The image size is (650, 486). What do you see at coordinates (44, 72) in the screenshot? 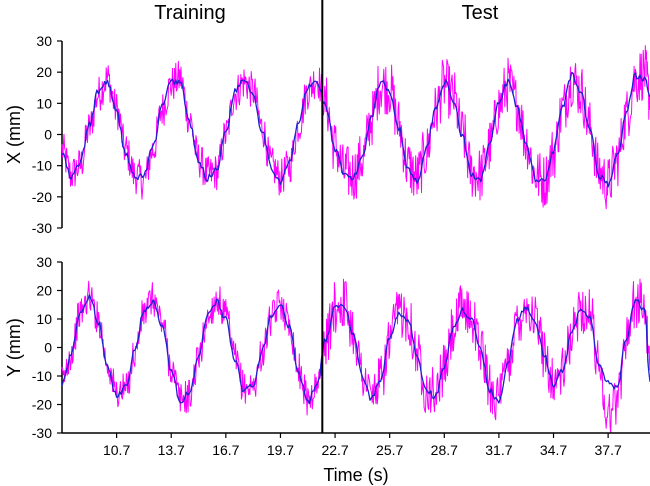
I see `y-tick-label-x: 20` at bounding box center [44, 72].